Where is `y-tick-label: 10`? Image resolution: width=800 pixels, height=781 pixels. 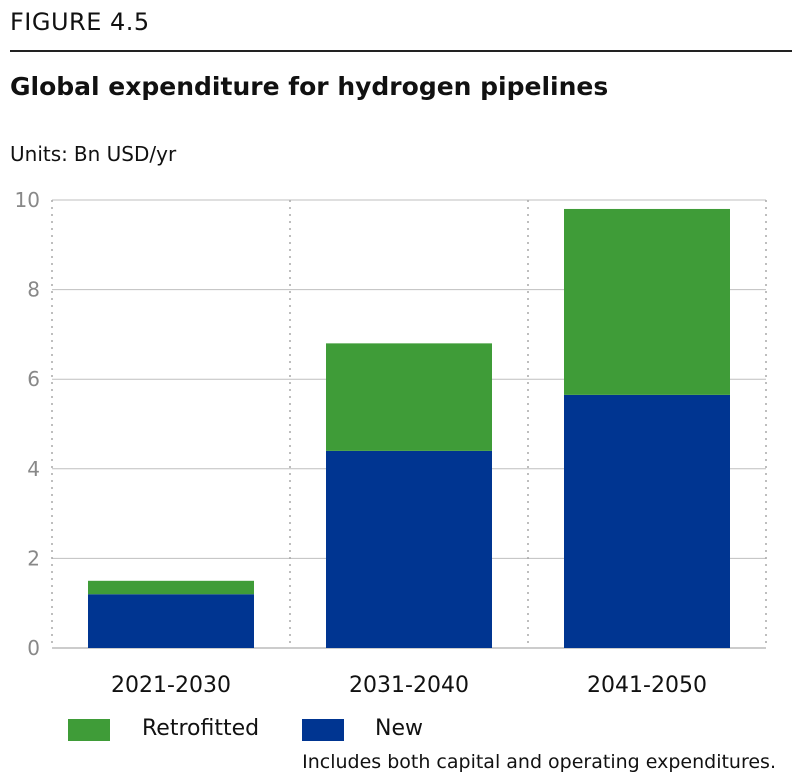 y-tick-label: 10 is located at coordinates (27, 200).